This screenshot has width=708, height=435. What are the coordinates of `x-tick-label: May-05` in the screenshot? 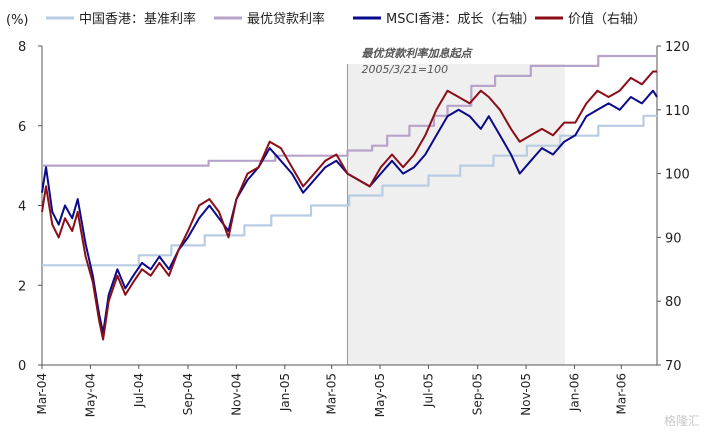 It's located at (380, 395).